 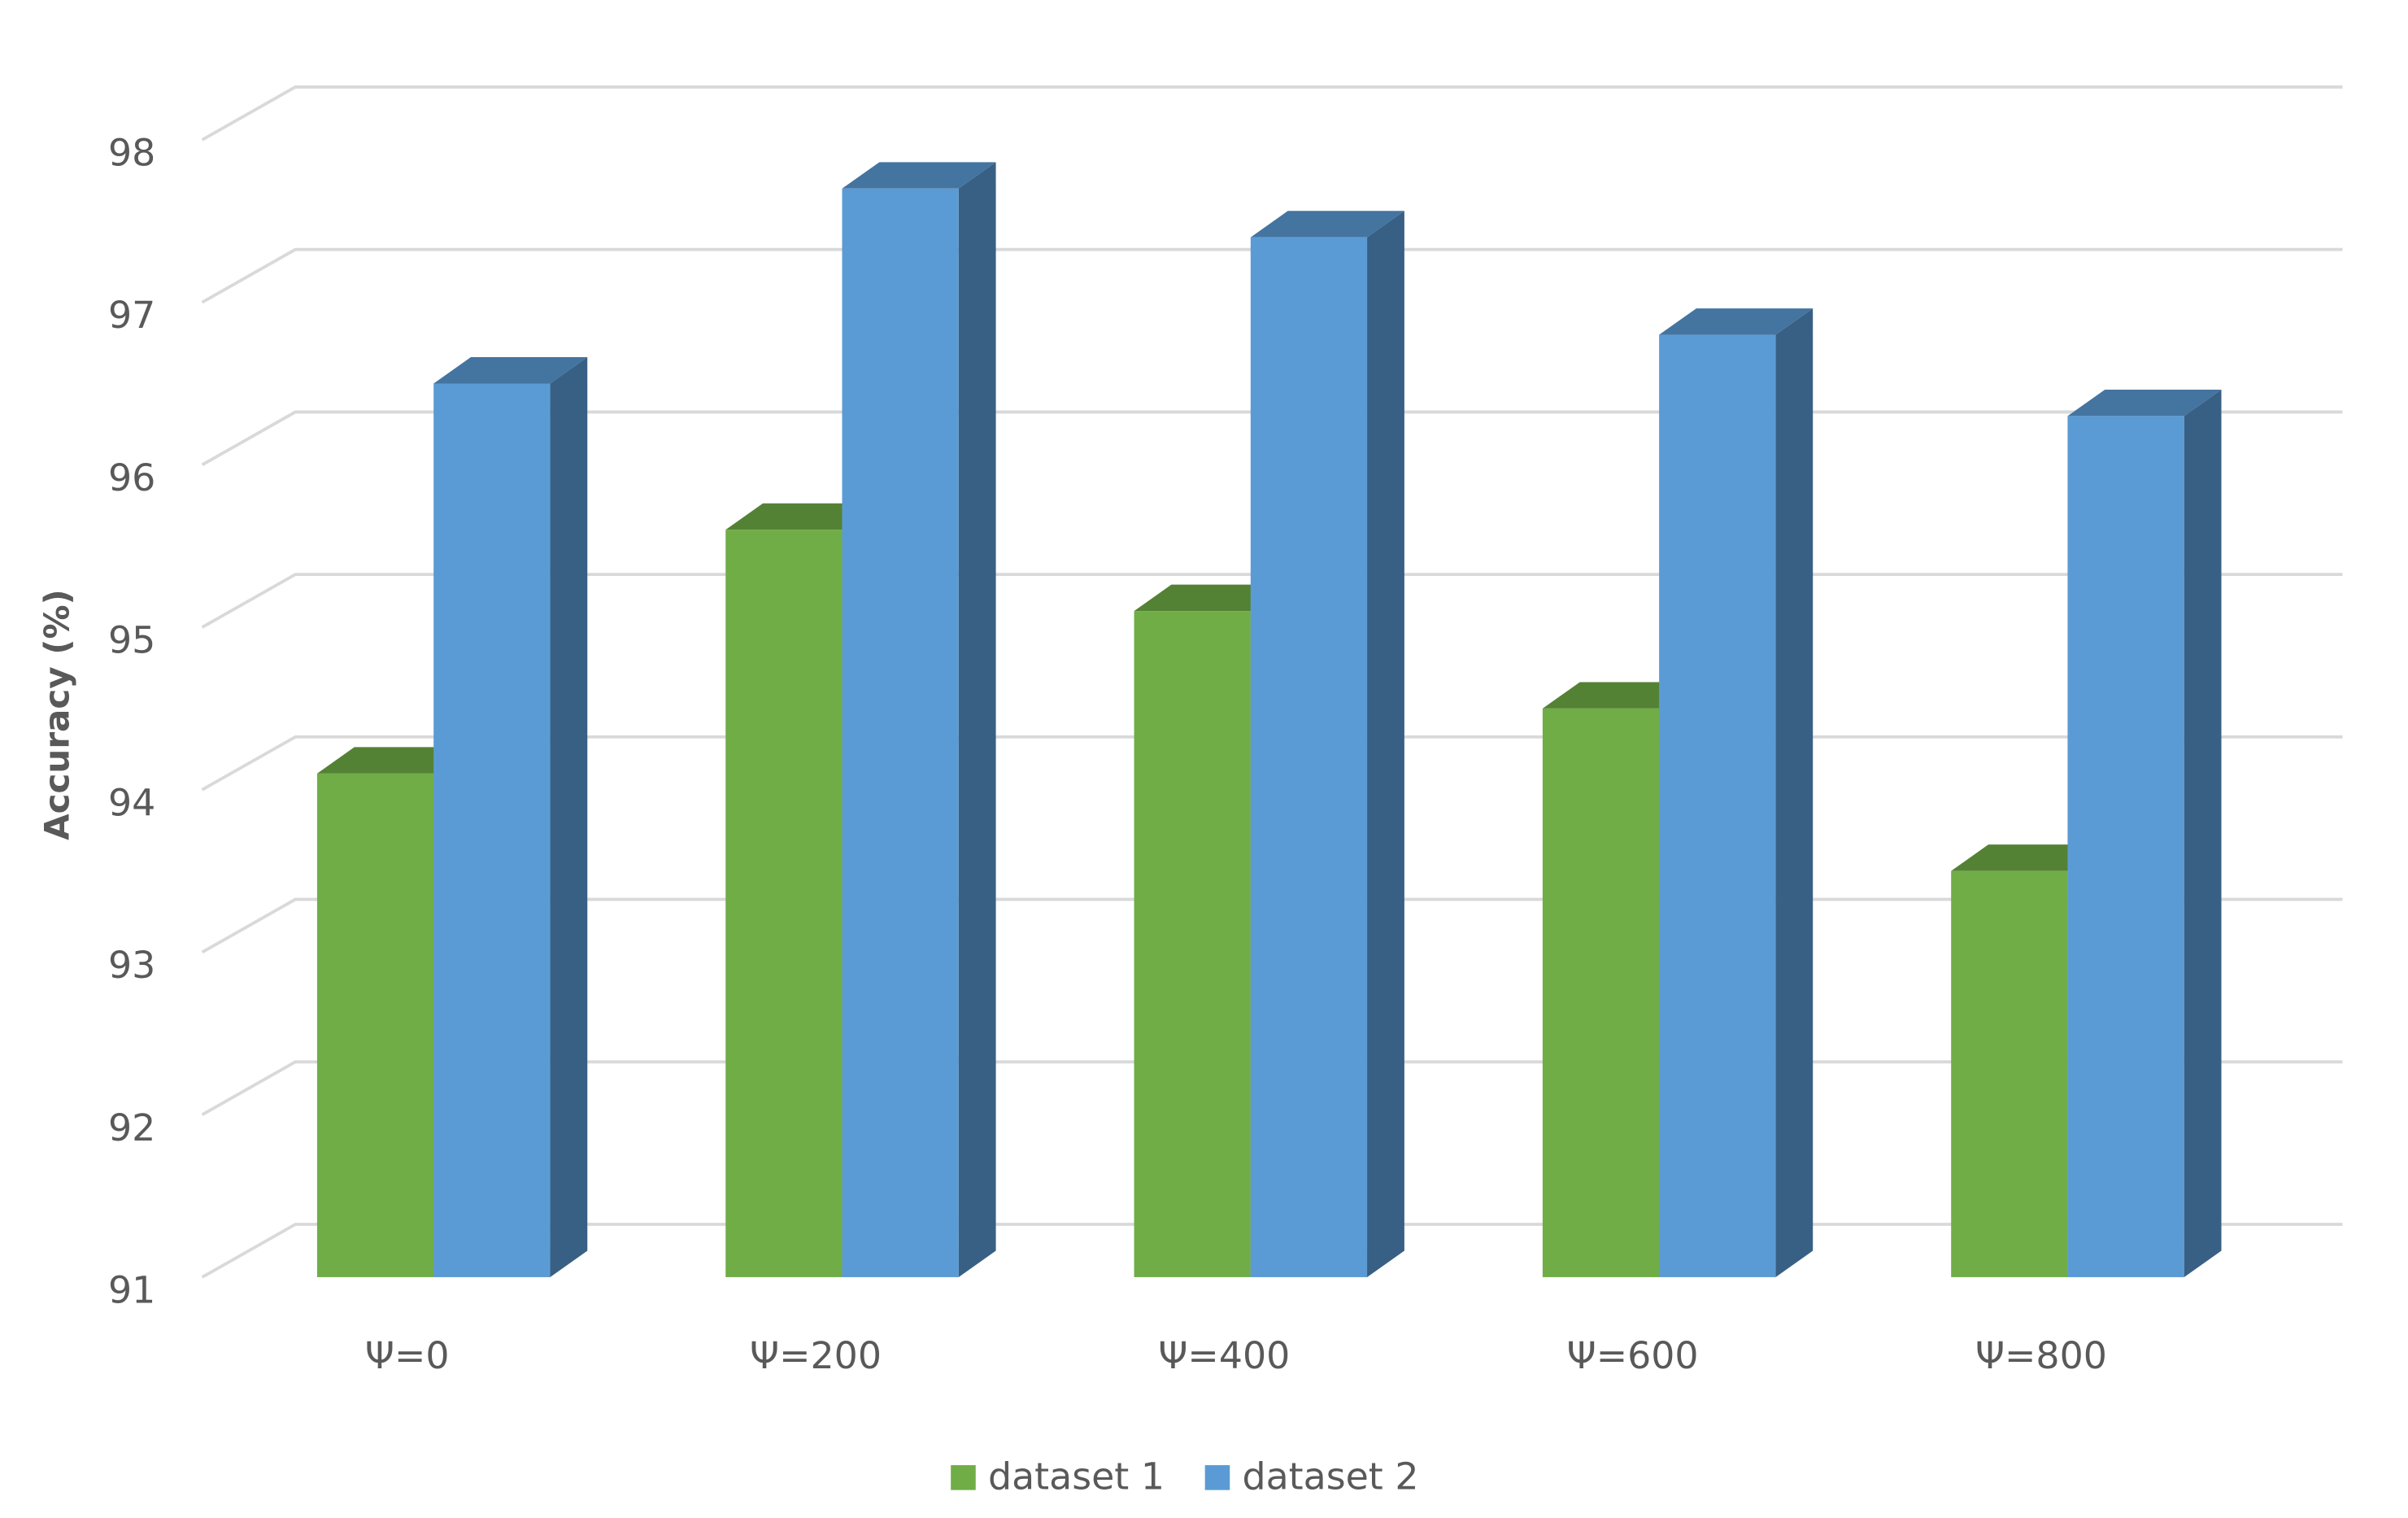 I want to click on y-tick-label: 95, so click(x=131, y=640).